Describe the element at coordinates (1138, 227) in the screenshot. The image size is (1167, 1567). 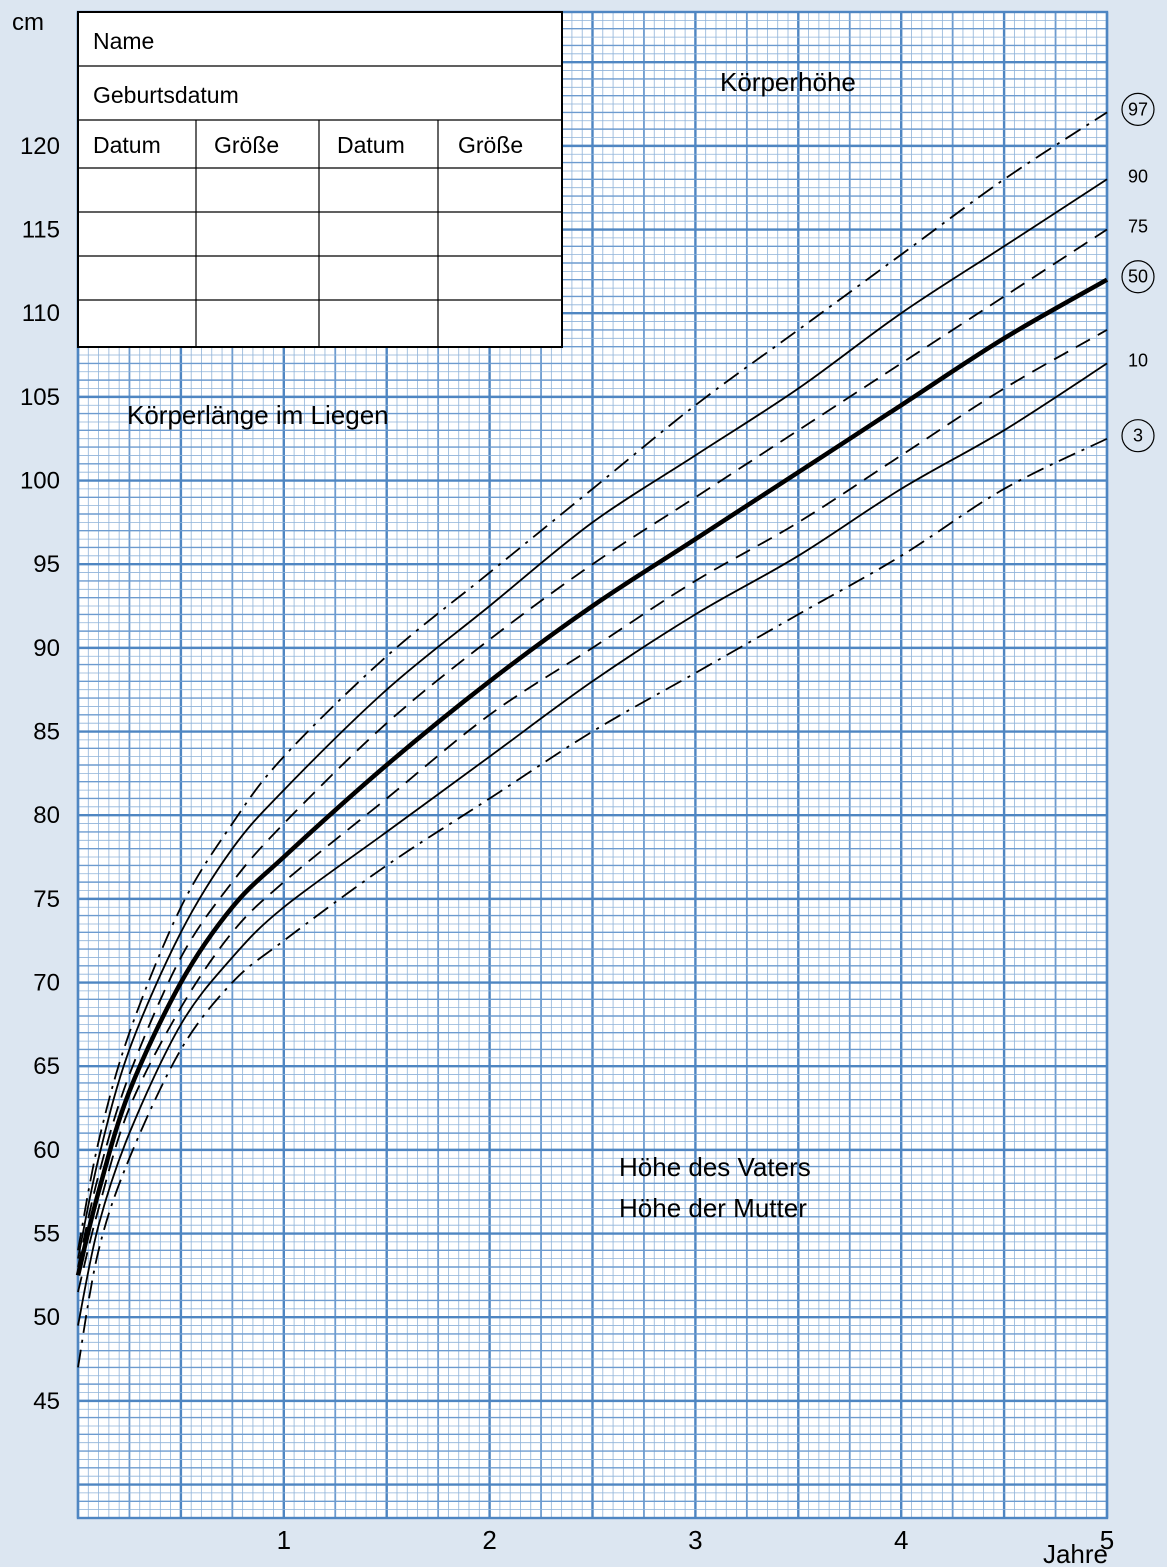
I see `percentile-label-p75: 75` at that location.